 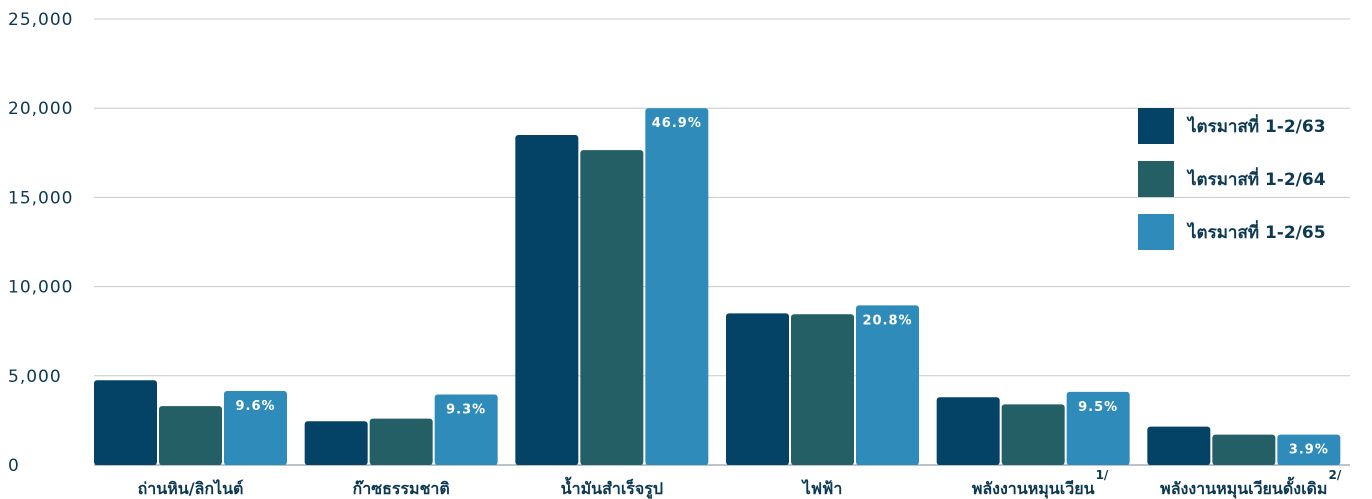 I want to click on data-label: 46.9%, so click(x=677, y=123).